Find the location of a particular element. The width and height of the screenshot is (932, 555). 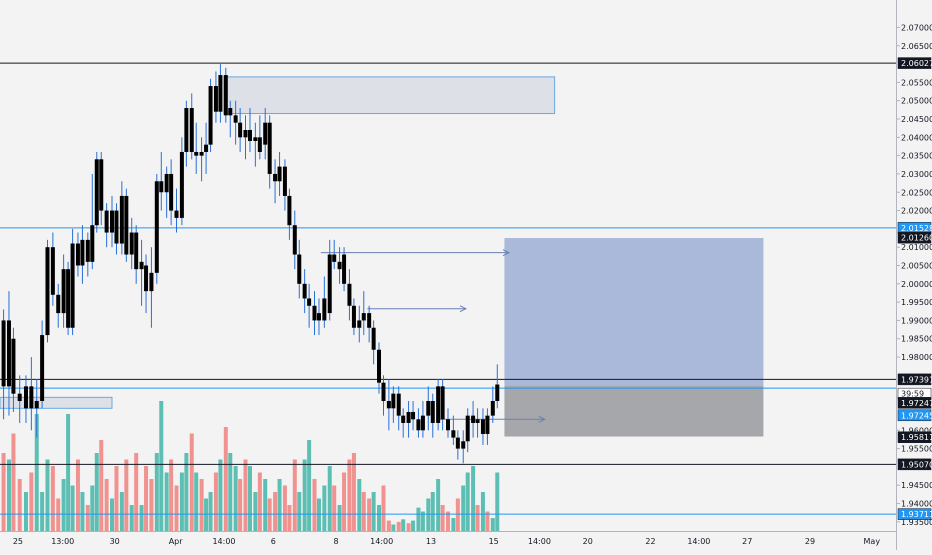

price-label-text: 1.95070 is located at coordinates (916, 464).